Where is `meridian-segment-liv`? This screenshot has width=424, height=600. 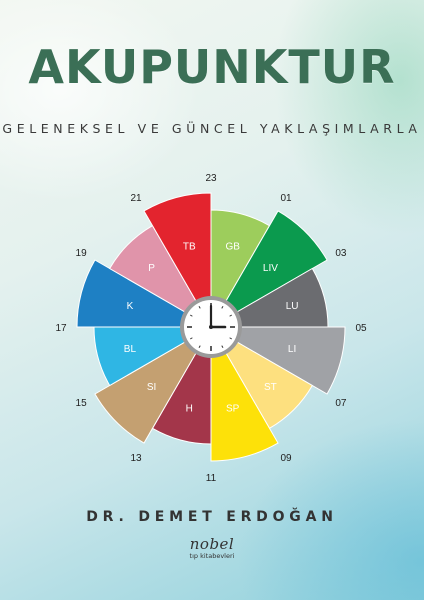
meridian-segment-liv is located at coordinates (268, 269).